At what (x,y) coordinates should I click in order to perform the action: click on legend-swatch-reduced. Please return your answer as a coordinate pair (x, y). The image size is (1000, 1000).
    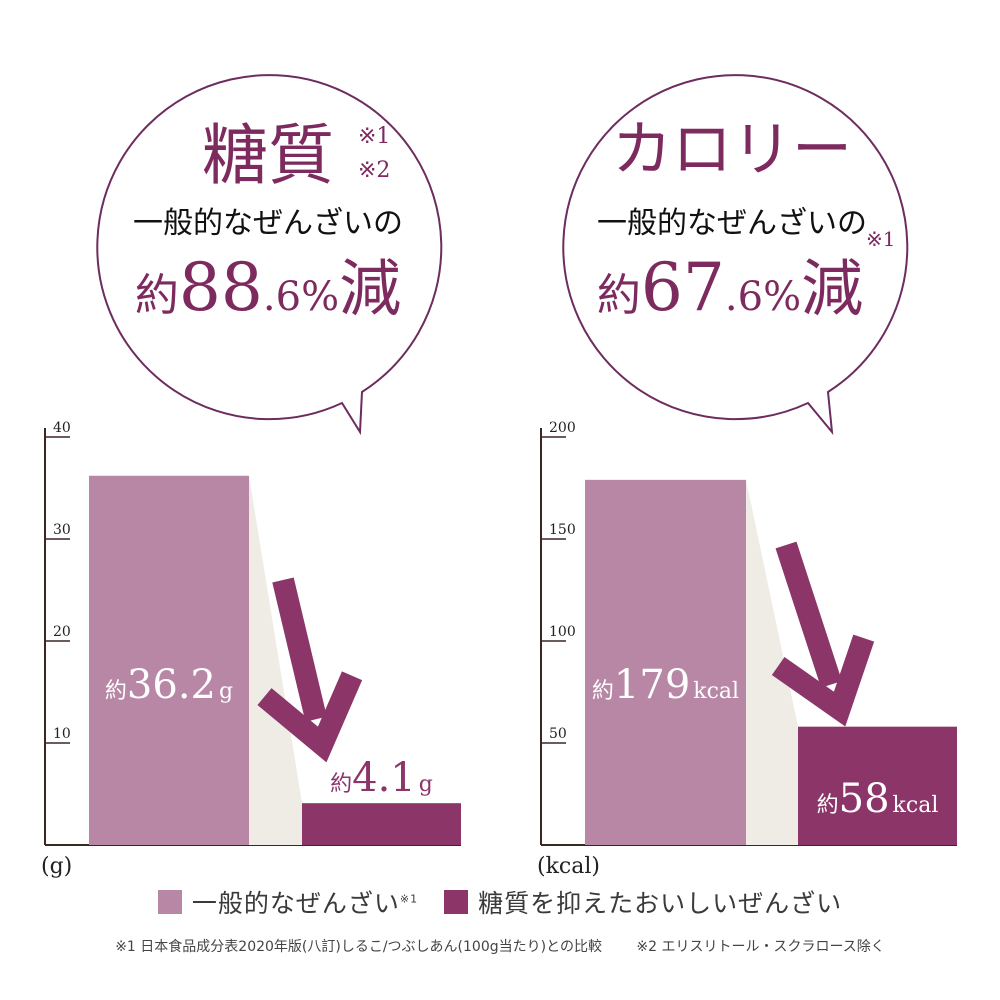
    Looking at the image, I should click on (456, 902).